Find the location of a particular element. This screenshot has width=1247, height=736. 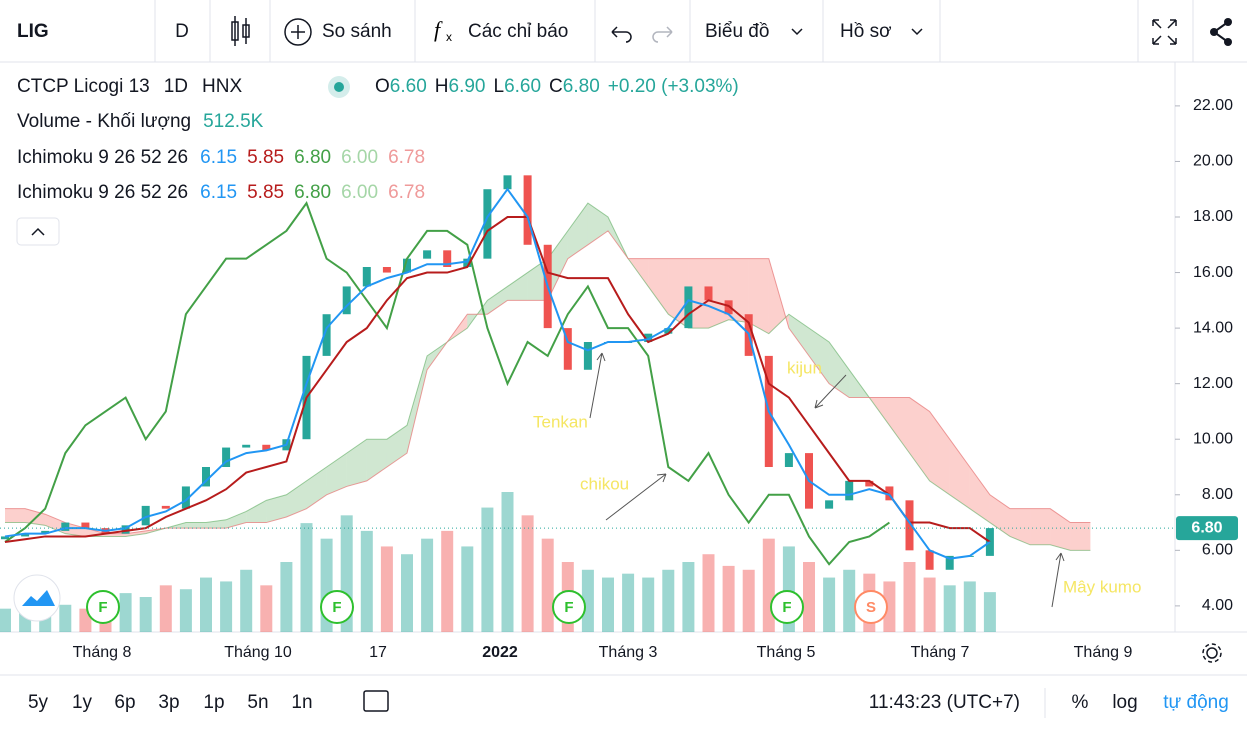

fullscreen is located at coordinates (1164, 32).